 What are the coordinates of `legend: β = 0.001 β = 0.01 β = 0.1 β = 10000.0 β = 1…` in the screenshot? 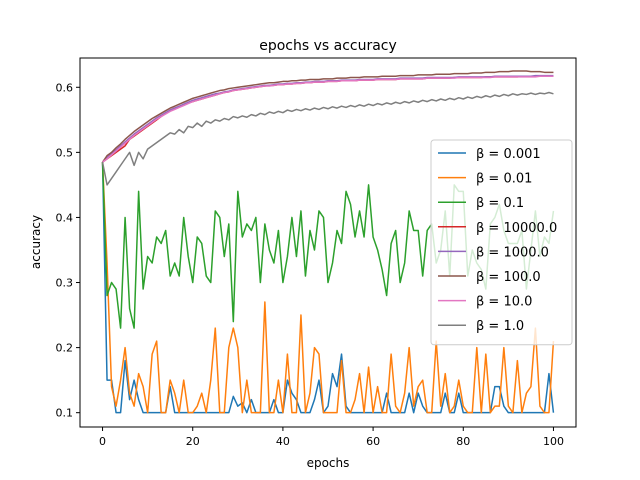 It's located at (501, 242).